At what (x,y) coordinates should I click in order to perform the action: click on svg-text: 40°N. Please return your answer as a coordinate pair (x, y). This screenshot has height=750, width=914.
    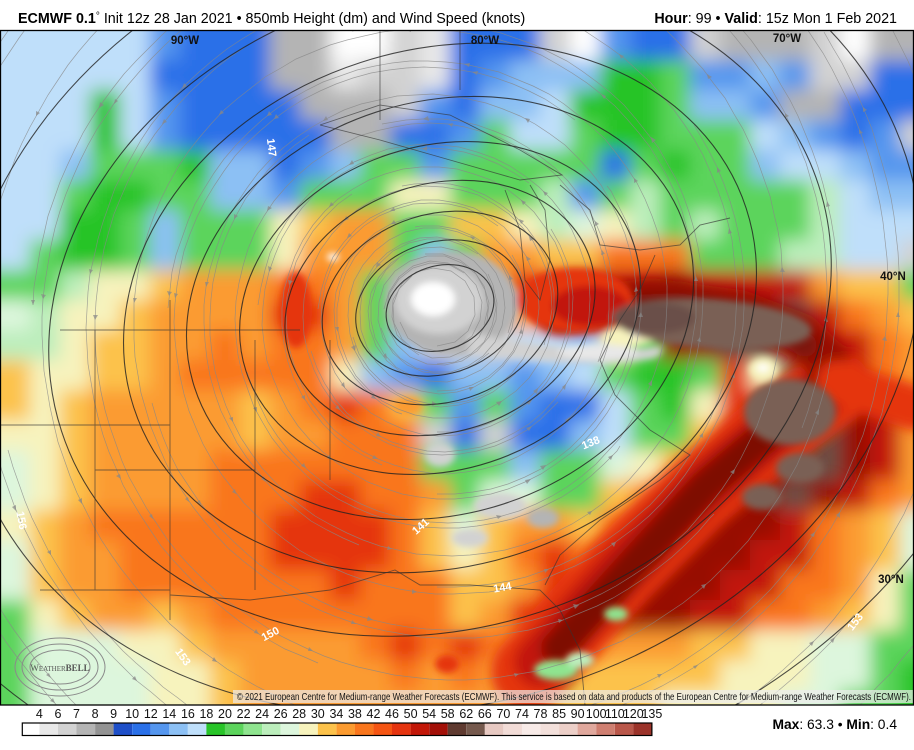
    Looking at the image, I should click on (893, 277).